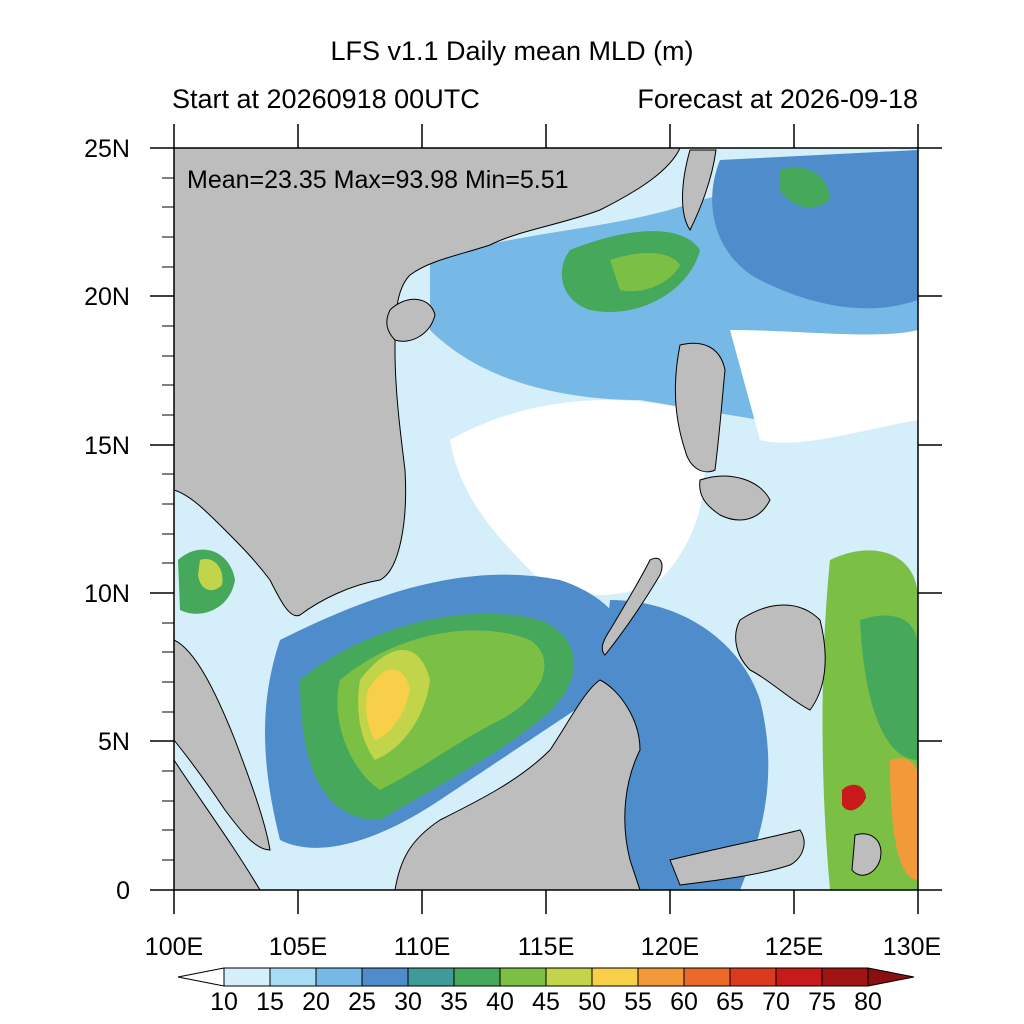  Describe the element at coordinates (378, 180) in the screenshot. I see `stats-annotation: Mean=23.35 Max=93.98 Min=5.51` at that location.